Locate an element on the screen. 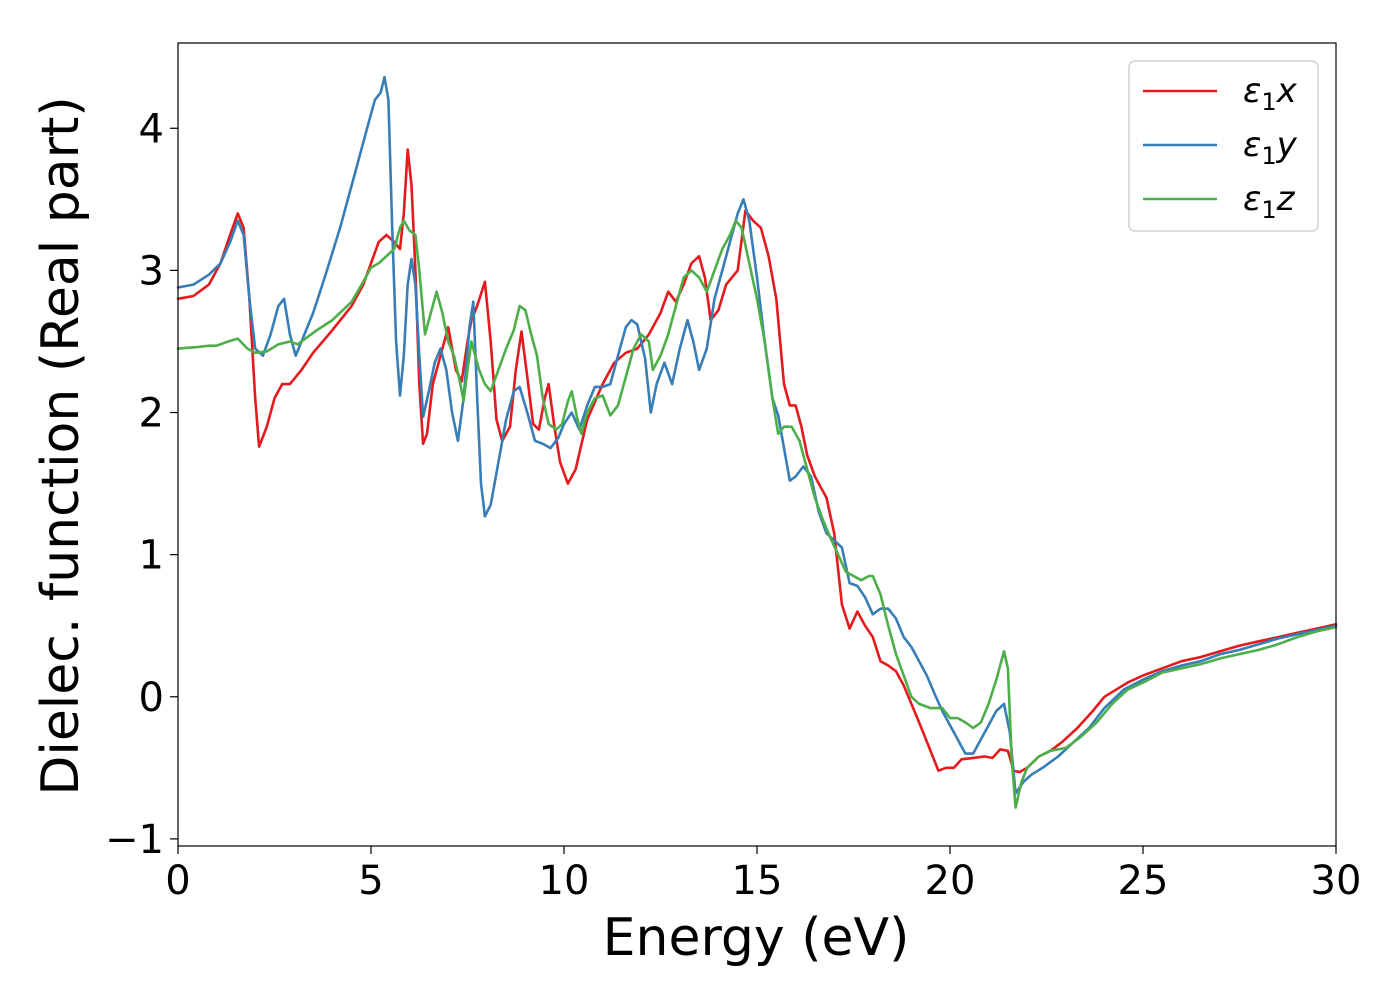  x-tick-label: 0 is located at coordinates (177, 881).